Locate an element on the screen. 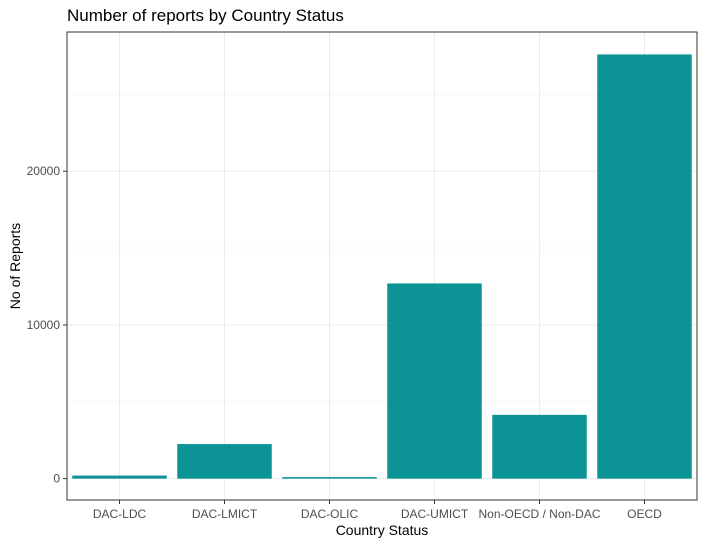 Image resolution: width=709 pixels, height=545 pixels. y-tick-label: 0 is located at coordinates (56, 479).